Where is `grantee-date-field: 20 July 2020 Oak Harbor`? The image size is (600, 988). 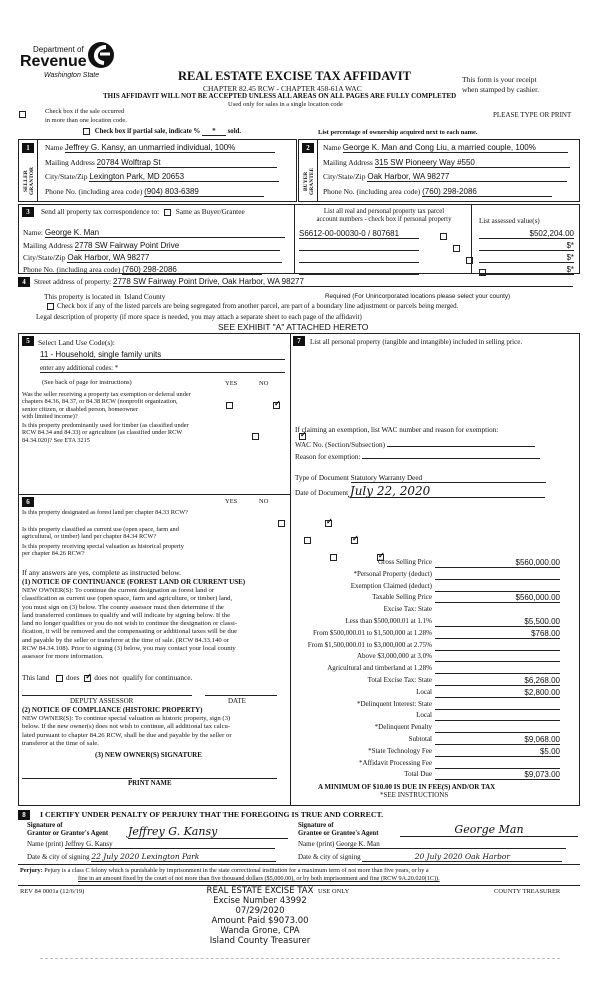 grantee-date-field: 20 July 2020 Oak Harbor is located at coordinates (462, 857).